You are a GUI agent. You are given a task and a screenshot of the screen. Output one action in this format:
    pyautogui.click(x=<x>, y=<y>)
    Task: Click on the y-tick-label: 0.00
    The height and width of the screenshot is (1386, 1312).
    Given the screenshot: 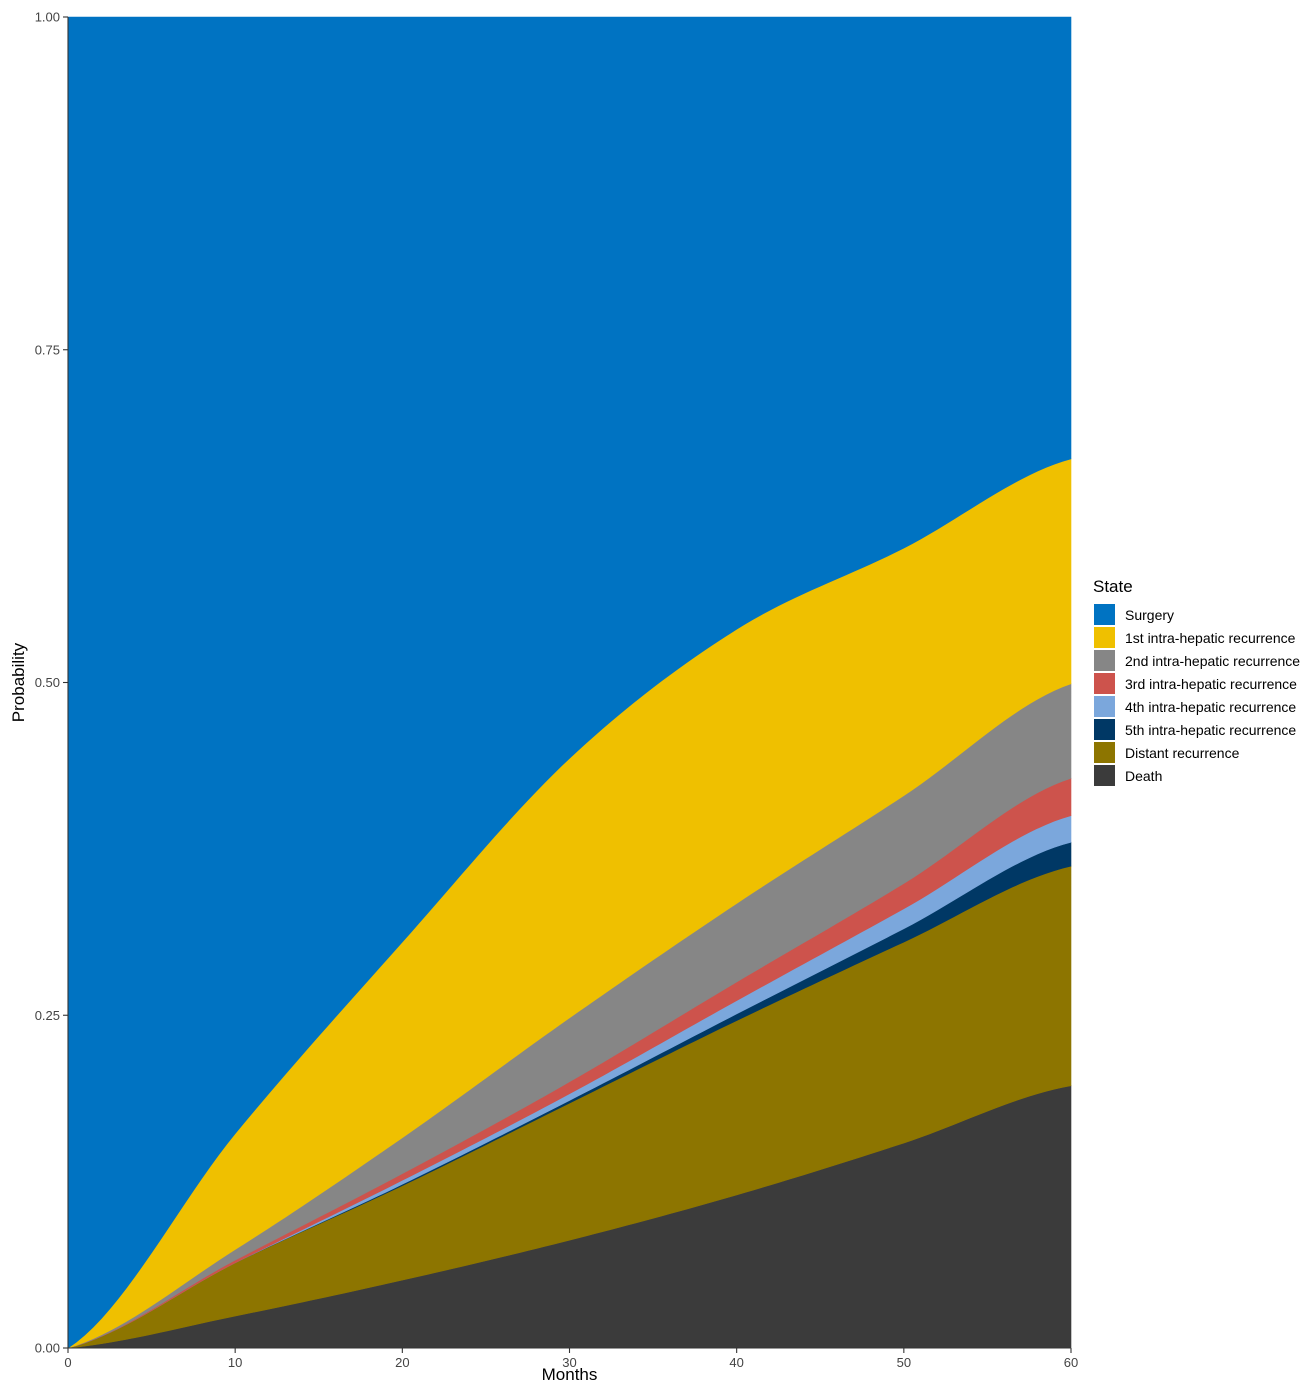 What is the action you would take?
    pyautogui.click(x=47, y=1348)
    